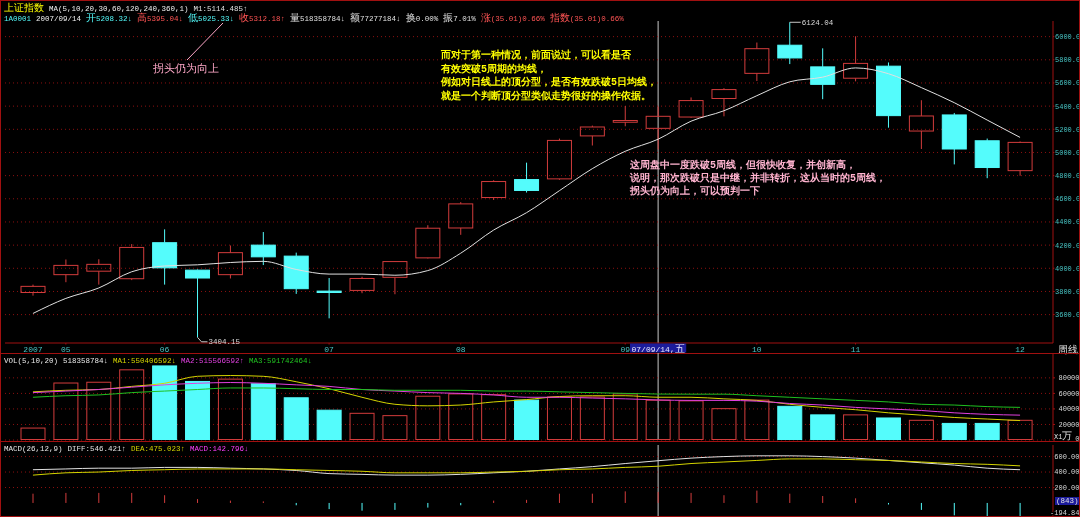  I want to click on x-tick-label: 11, so click(855, 349).